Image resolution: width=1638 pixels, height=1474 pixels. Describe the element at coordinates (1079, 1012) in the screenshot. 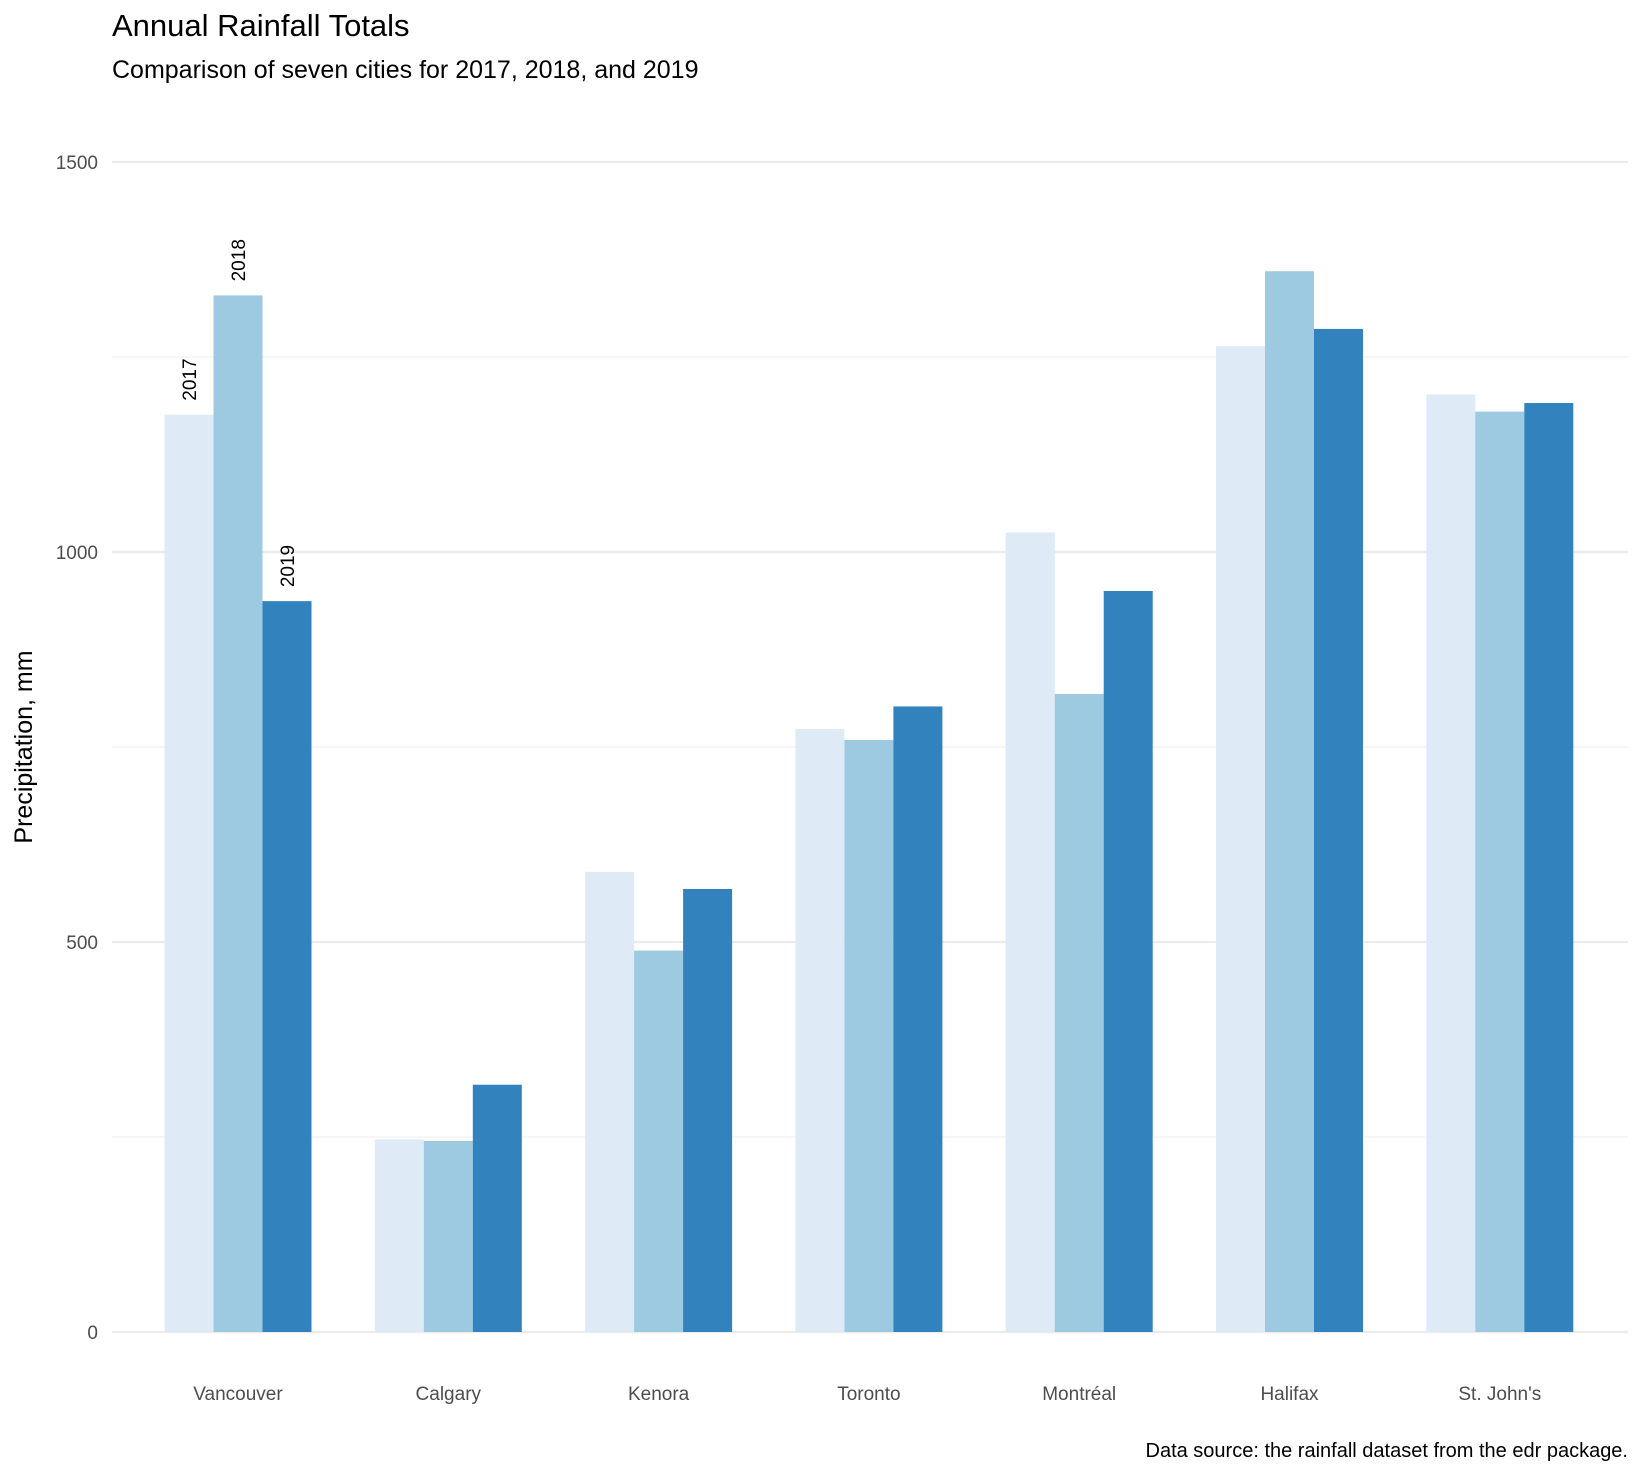

I see `bar-montr-al-2018` at that location.